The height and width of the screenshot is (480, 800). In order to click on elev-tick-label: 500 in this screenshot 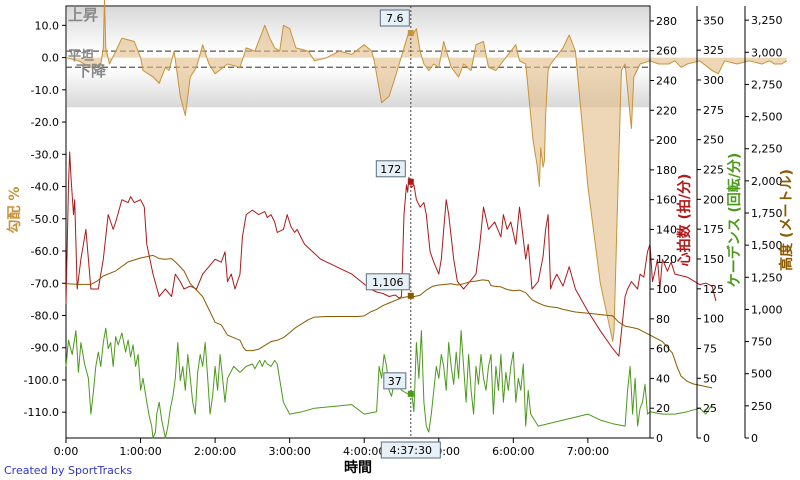, I will do `click(761, 374)`.